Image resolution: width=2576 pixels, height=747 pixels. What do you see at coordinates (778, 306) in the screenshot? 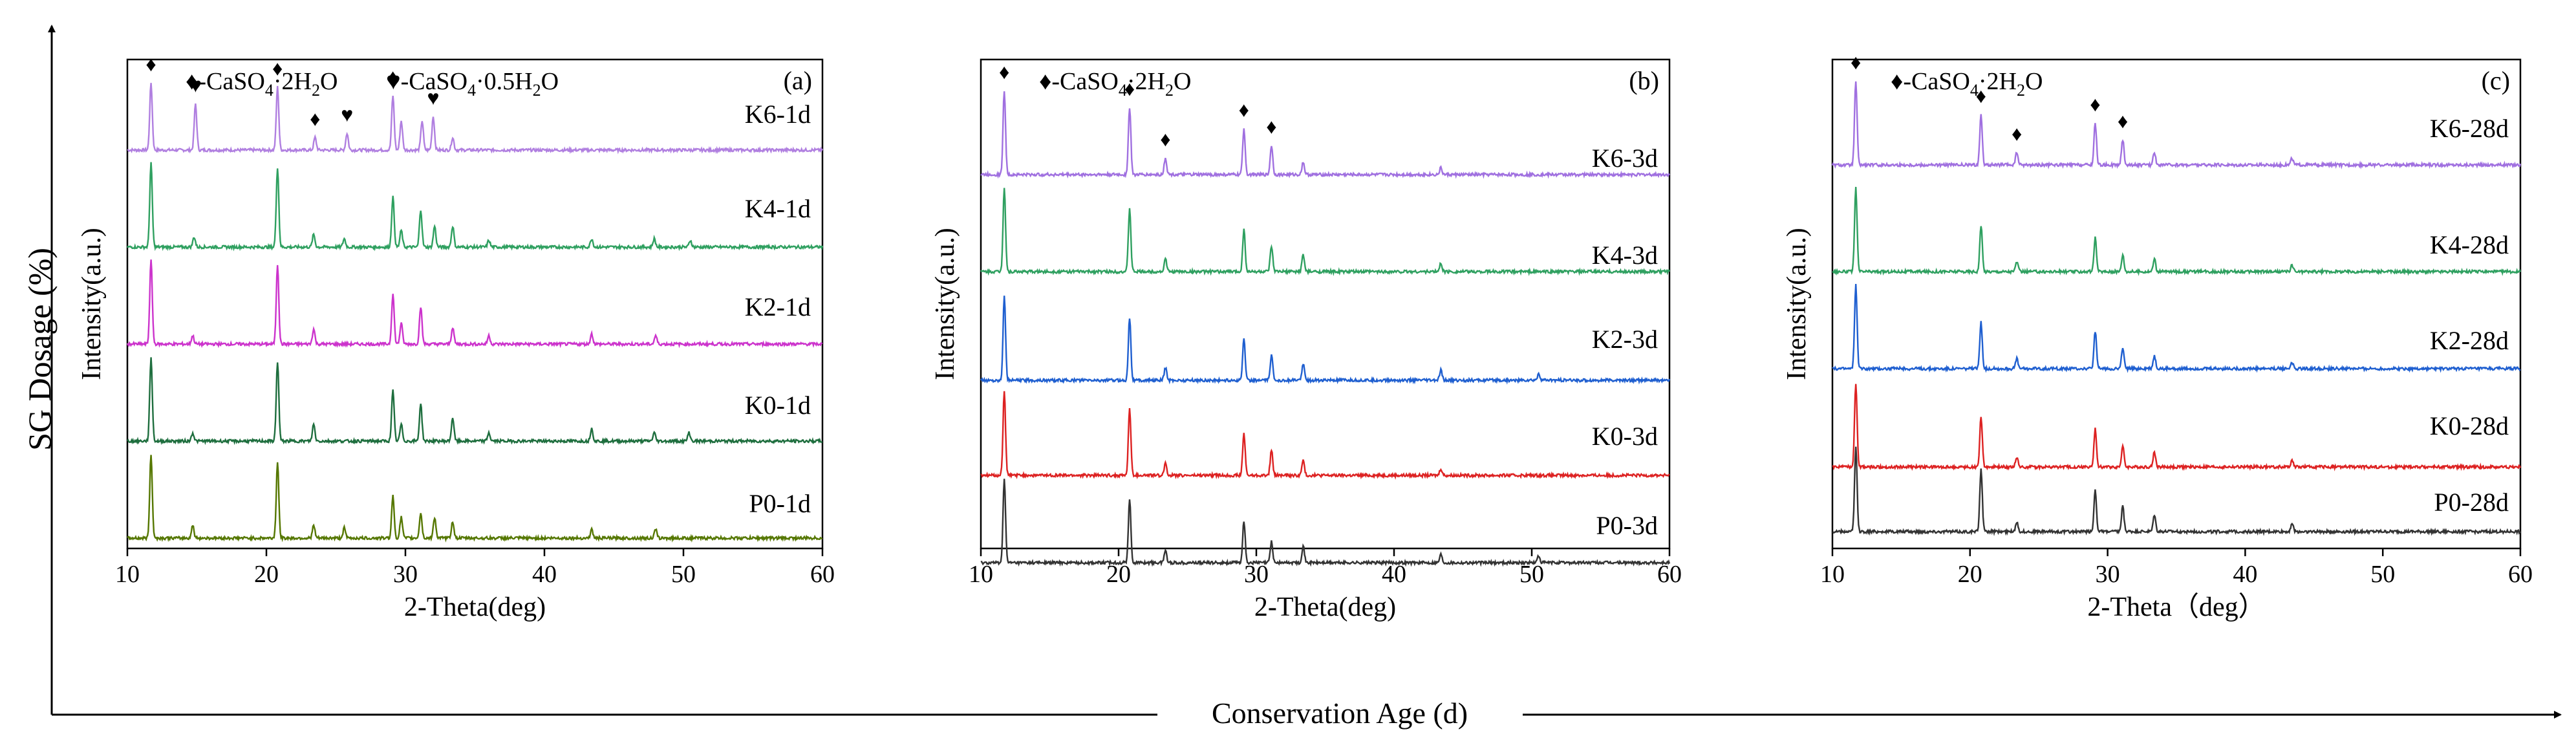
I see `trace-label-K2-1d: K2-1d` at bounding box center [778, 306].